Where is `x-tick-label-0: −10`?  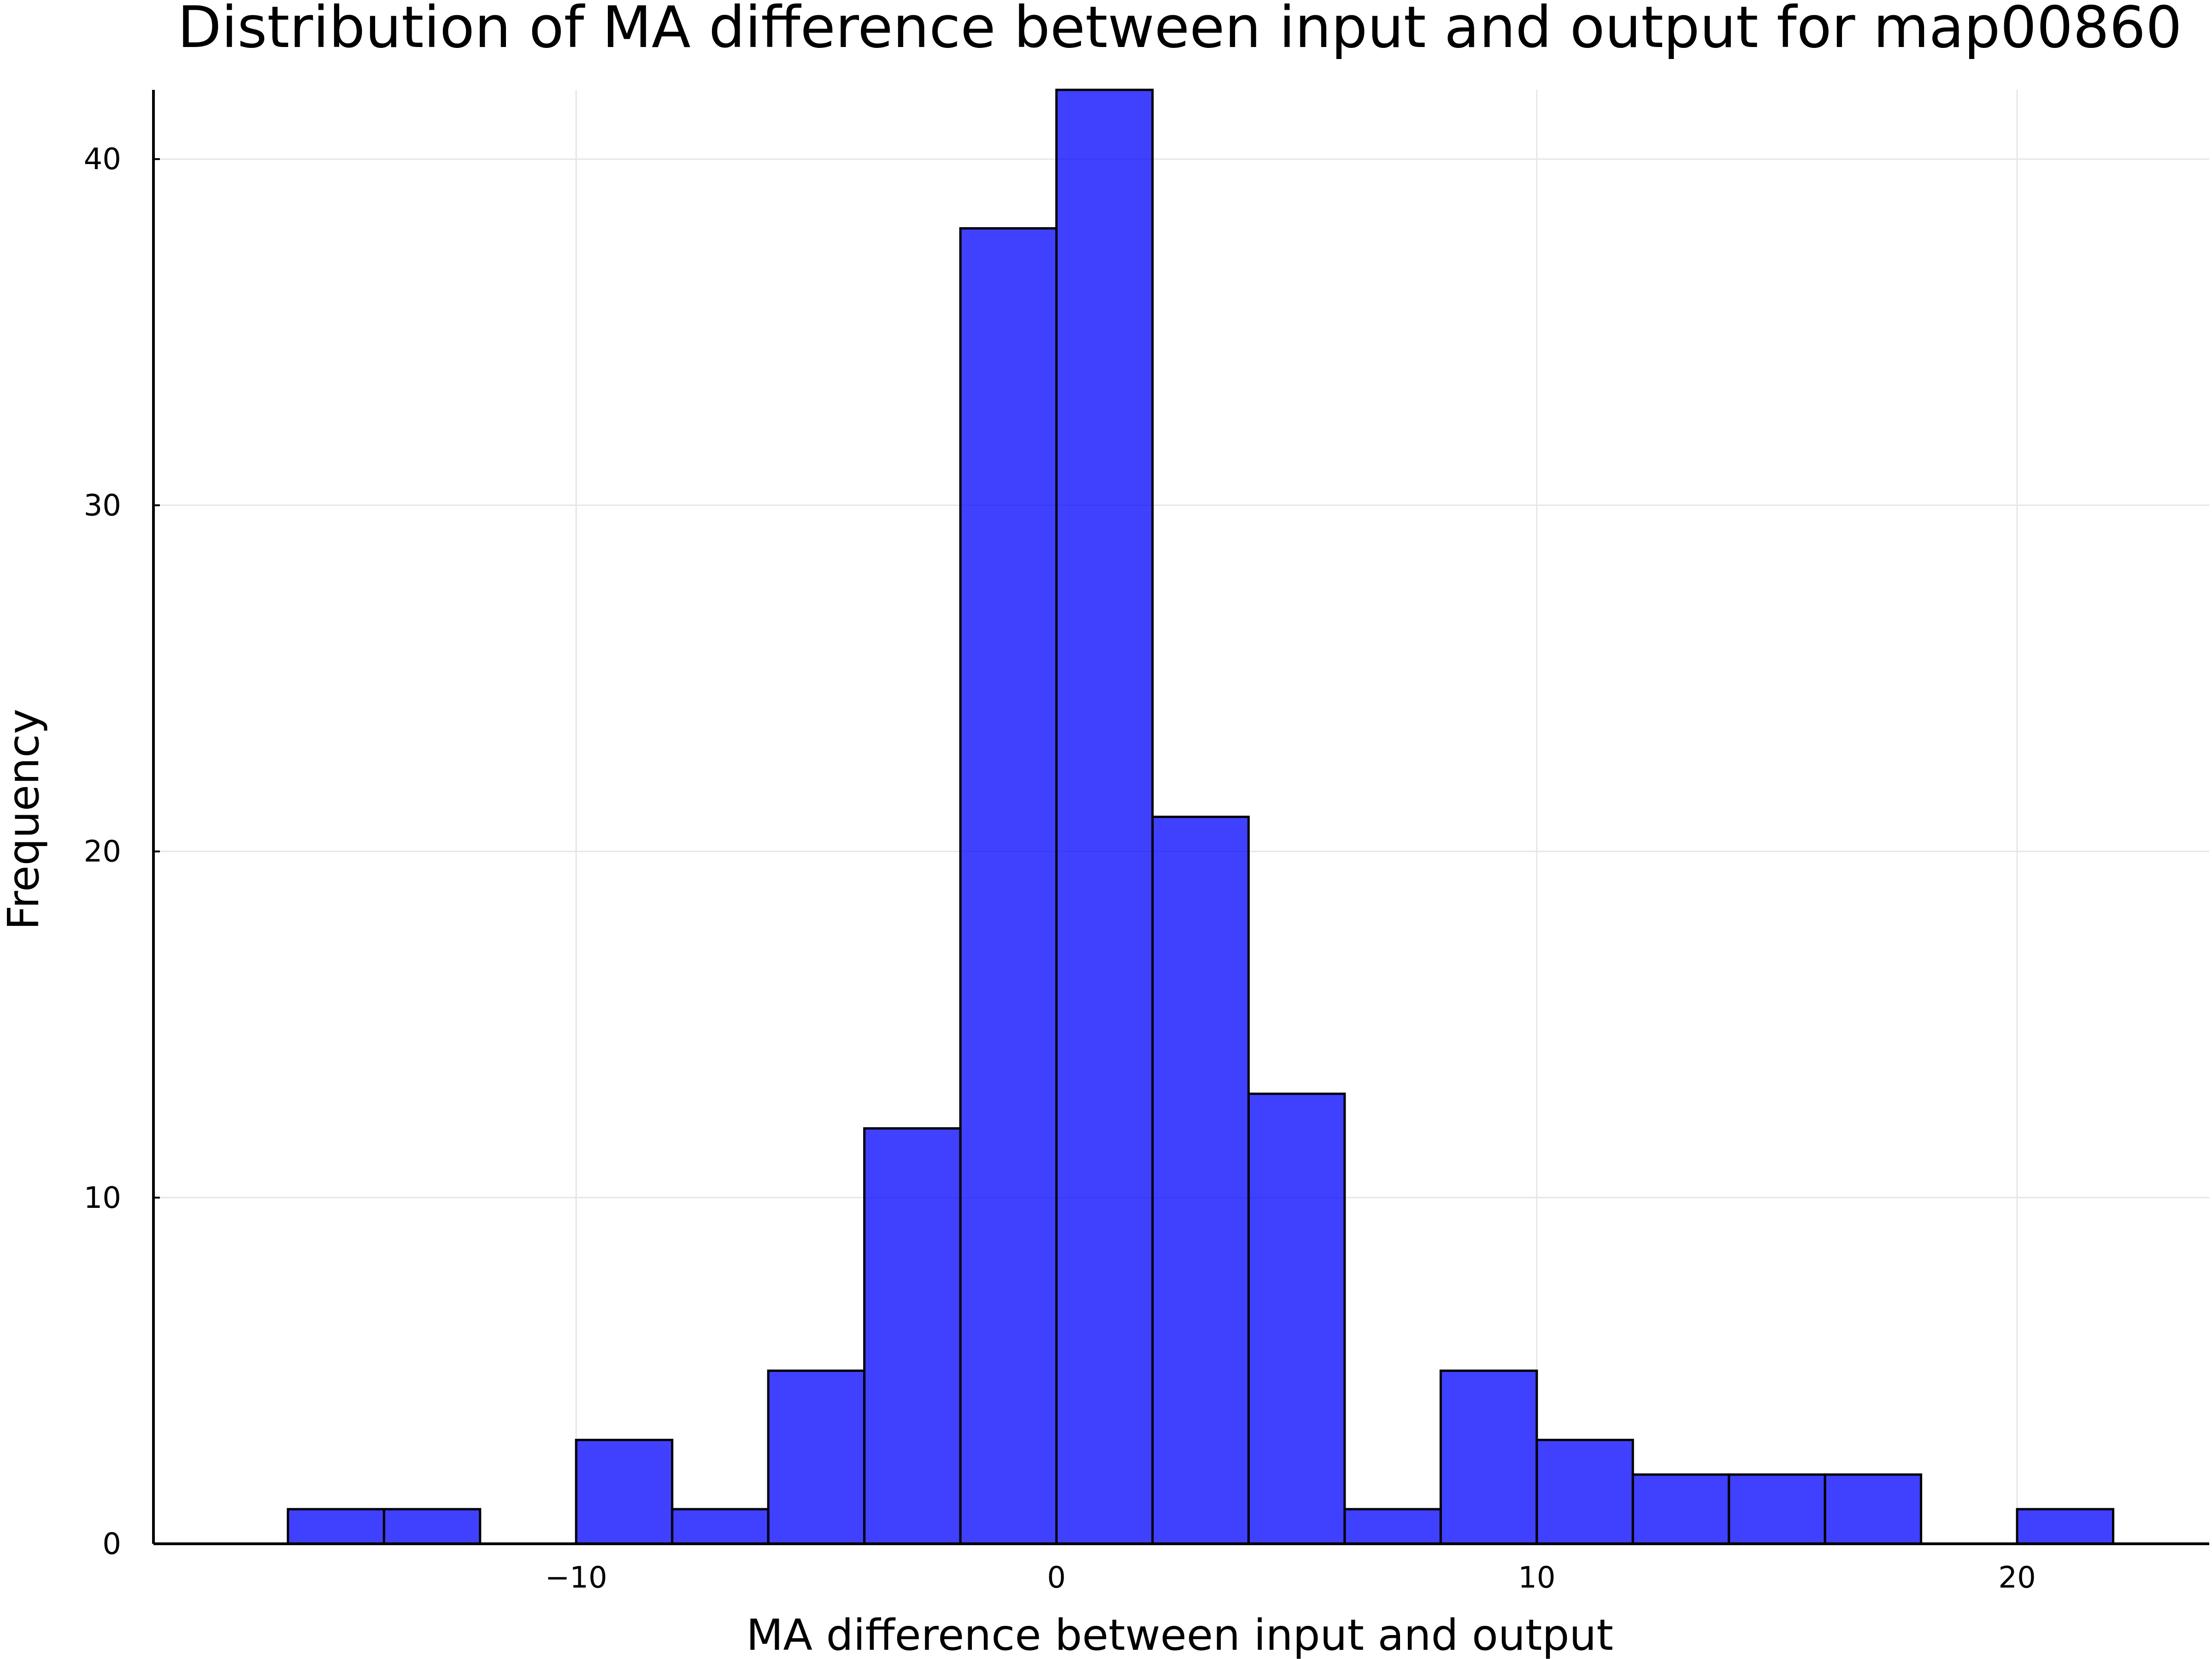 x-tick-label-0: −10 is located at coordinates (576, 1578).